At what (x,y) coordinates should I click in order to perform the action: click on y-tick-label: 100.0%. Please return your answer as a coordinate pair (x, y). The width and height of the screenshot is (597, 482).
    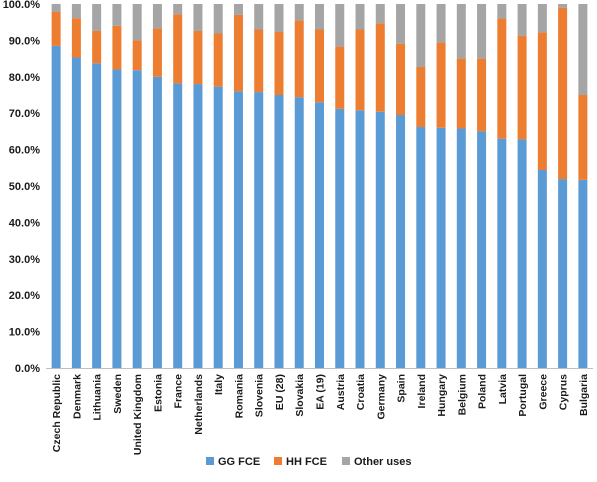
    Looking at the image, I should click on (22, 5).